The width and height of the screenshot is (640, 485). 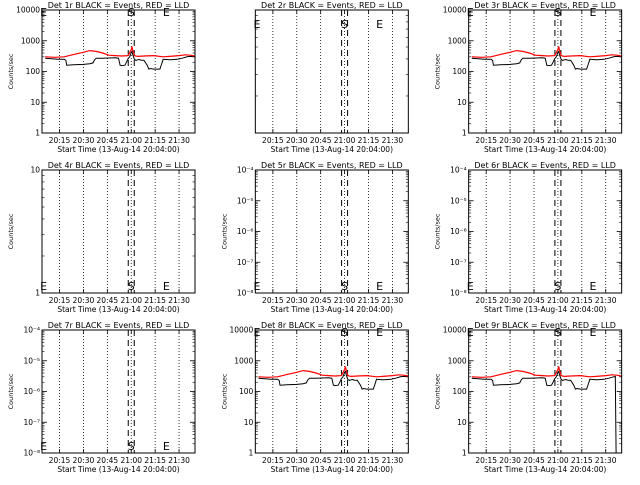 I want to click on panel-title: Det 5r BLACK = Events, RED = LLD, so click(x=332, y=165).